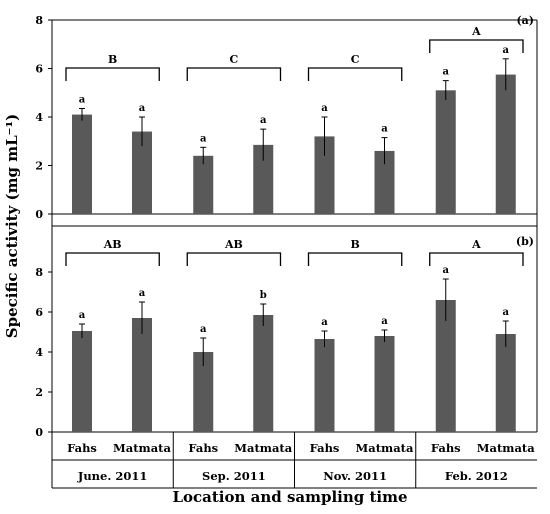 The width and height of the screenshot is (550, 514). What do you see at coordinates (525, 241) in the screenshot?
I see `panel-label: (b)` at bounding box center [525, 241].